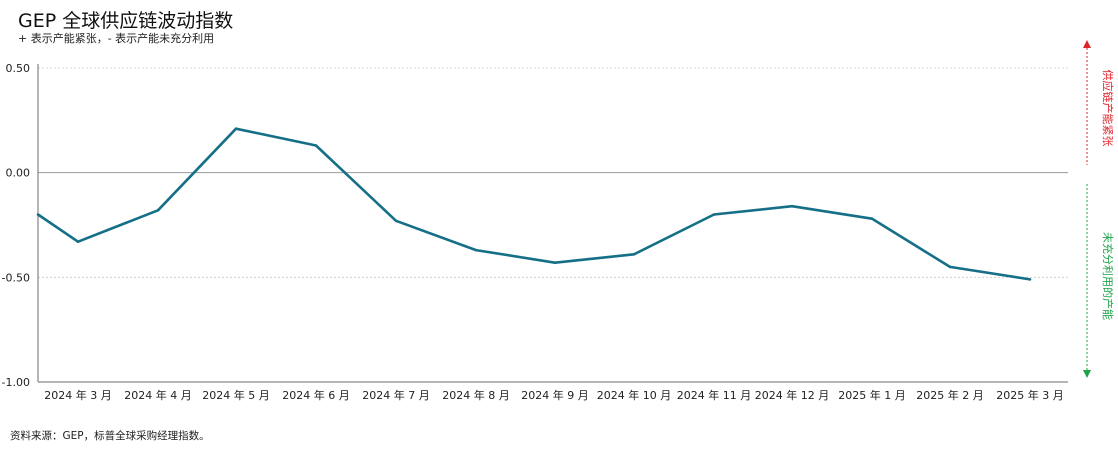 Image resolution: width=1118 pixels, height=452 pixels. Describe the element at coordinates (315, 395) in the screenshot. I see `x-tick-label: 2024 年 6 月` at that location.